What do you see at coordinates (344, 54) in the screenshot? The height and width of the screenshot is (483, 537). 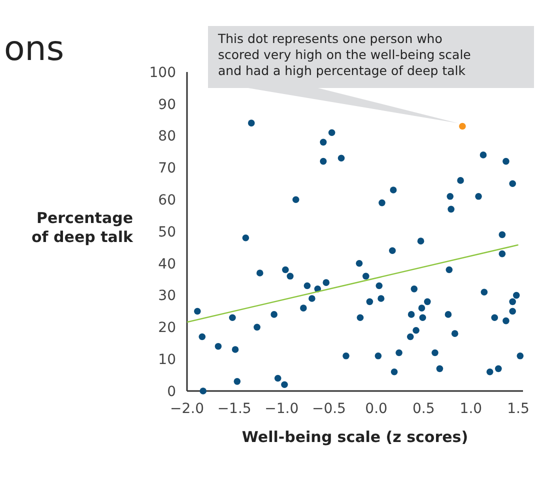 I see `annotation: This dot represents one person who scored very high on the well-being scale and had a high percentage of deep talk` at bounding box center [344, 54].